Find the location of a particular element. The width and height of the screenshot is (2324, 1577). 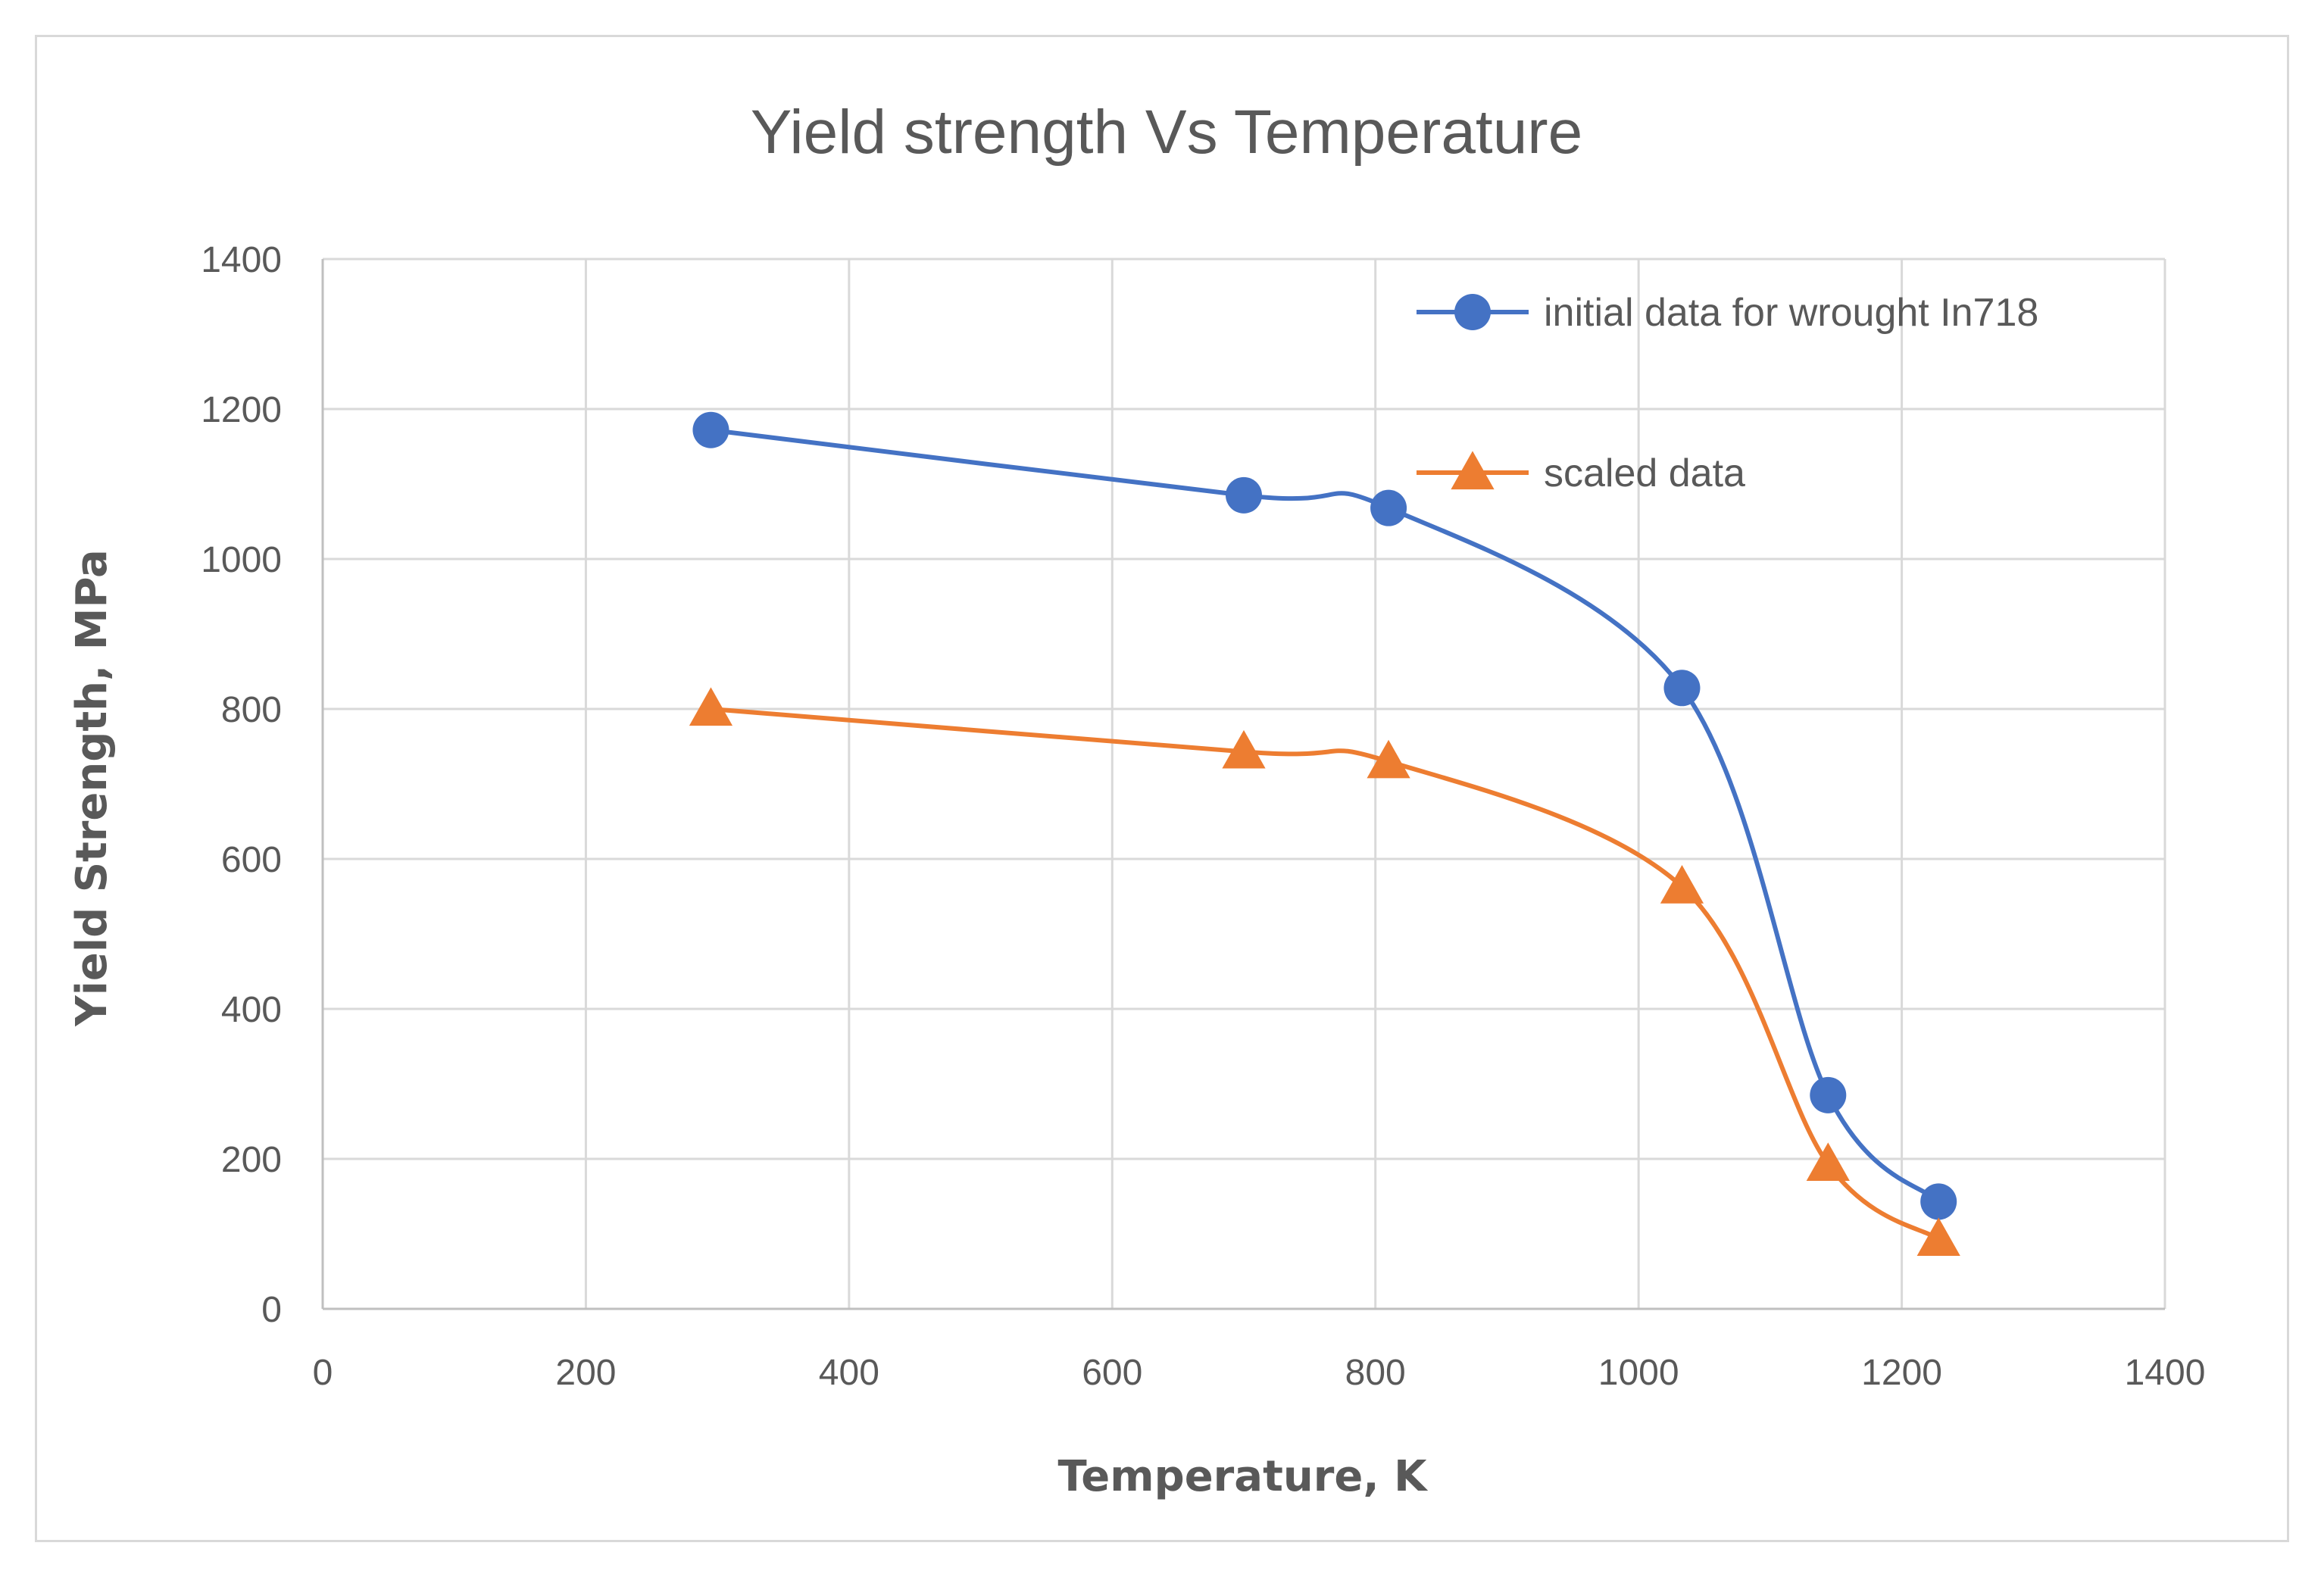

legend-entry: initial data for wrought In718 is located at coordinates (1727, 313).